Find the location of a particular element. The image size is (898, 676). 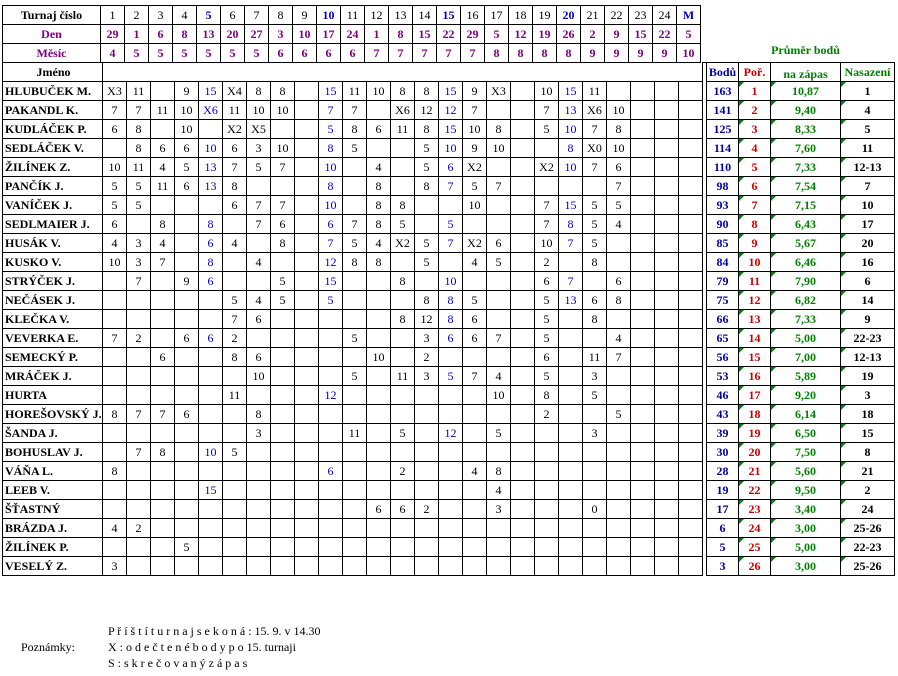

turnaj-number-1: 1 is located at coordinates (112, 15).